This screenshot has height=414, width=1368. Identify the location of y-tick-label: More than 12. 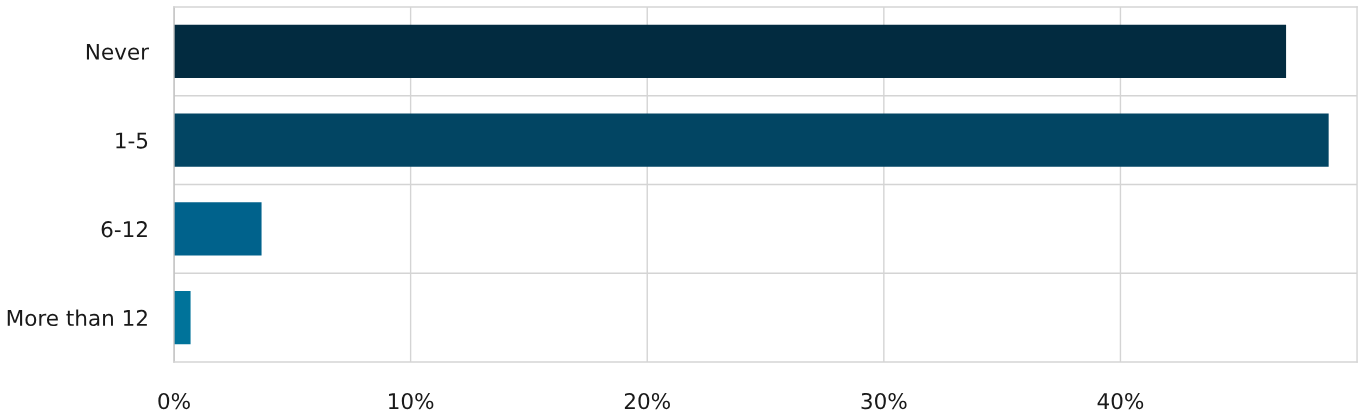
(77, 318).